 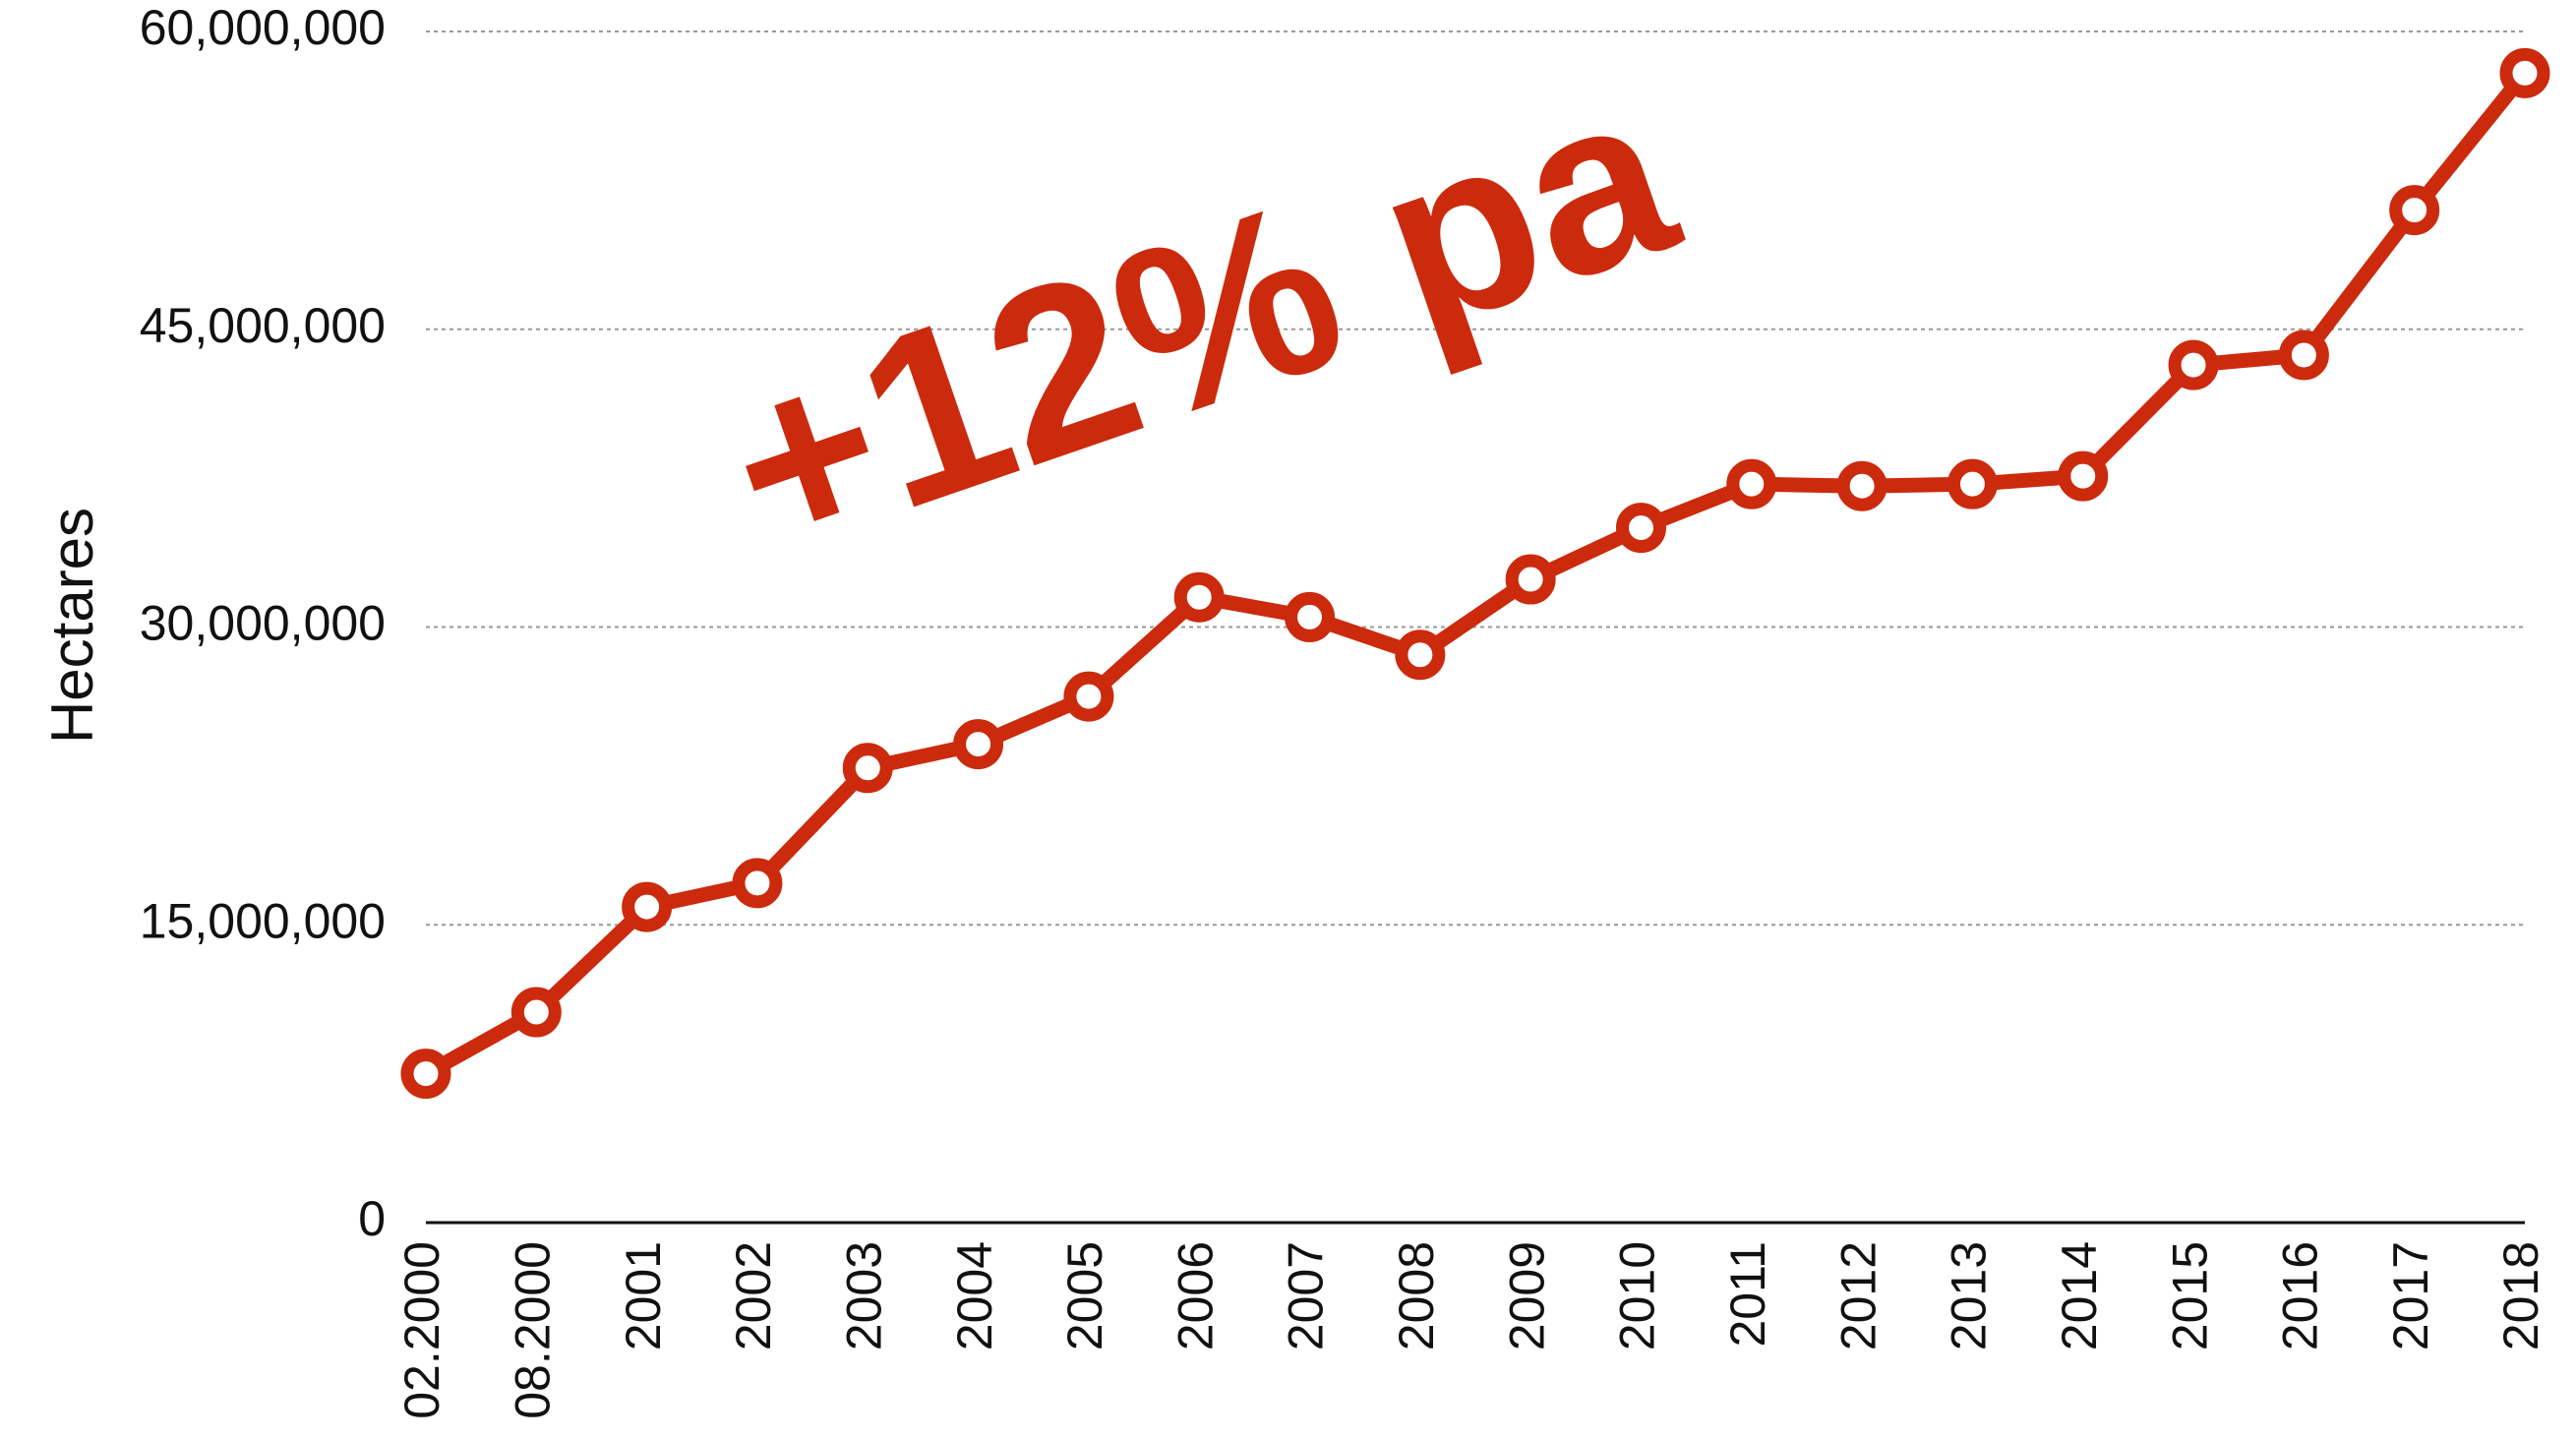 I want to click on y-tick-label: 45,000,000, so click(x=263, y=326).